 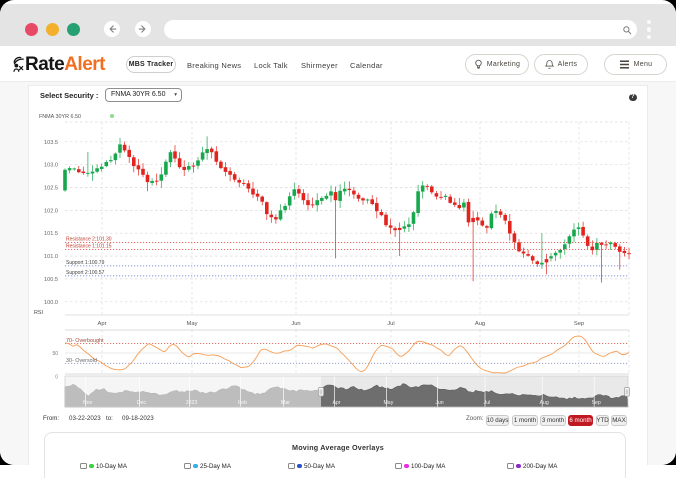 What do you see at coordinates (85, 341) in the screenshot?
I see `svg-text: 70- Overbought` at bounding box center [85, 341].